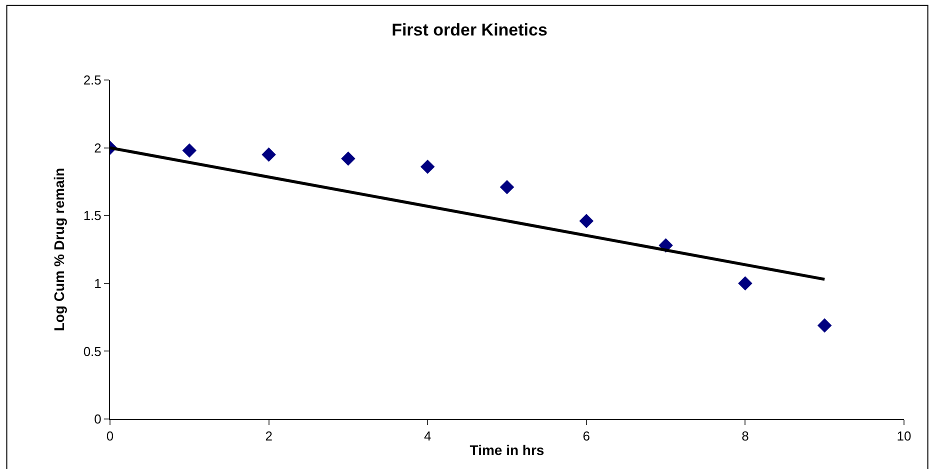 Image resolution: width=939 pixels, height=469 pixels. What do you see at coordinates (745, 436) in the screenshot?
I see `x-tick-label: 8` at bounding box center [745, 436].